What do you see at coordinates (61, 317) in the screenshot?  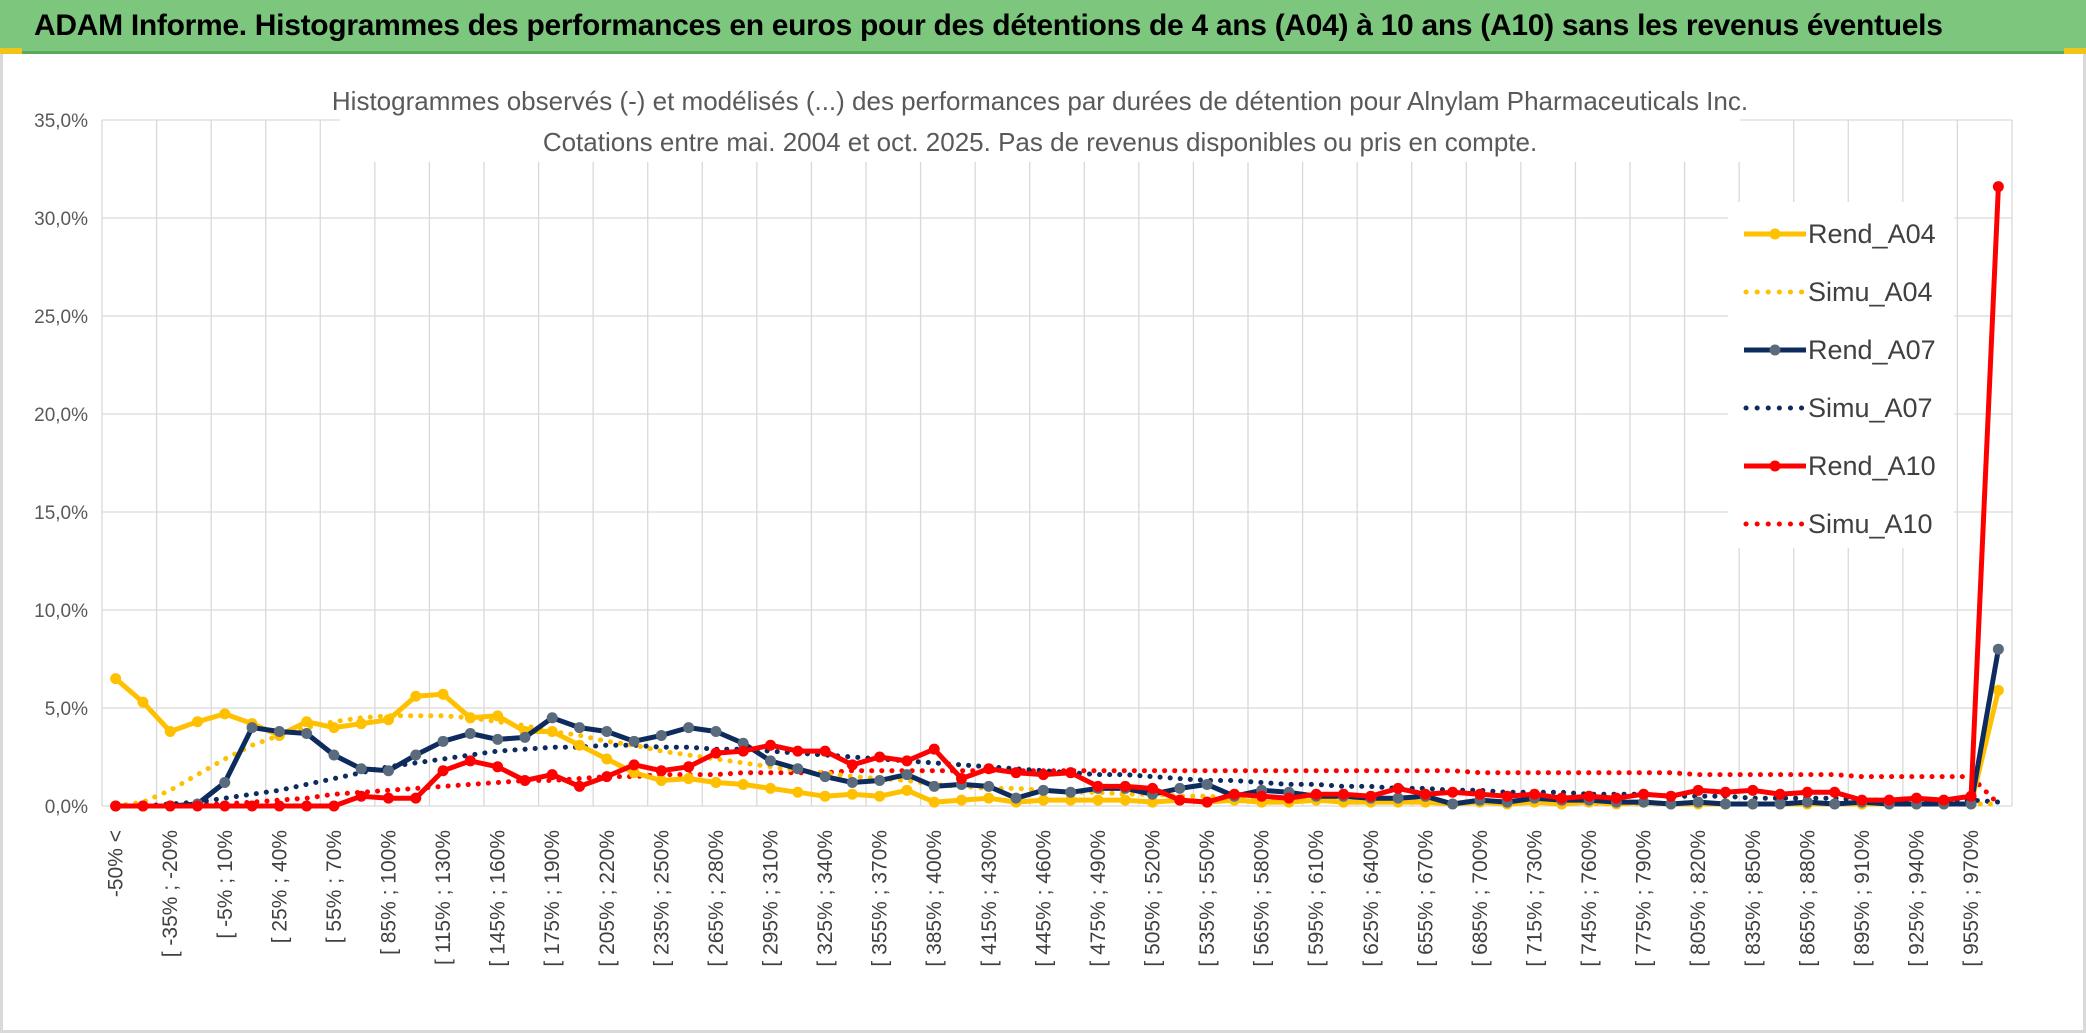 I see `y-tick-label: 25,0%` at bounding box center [61, 317].